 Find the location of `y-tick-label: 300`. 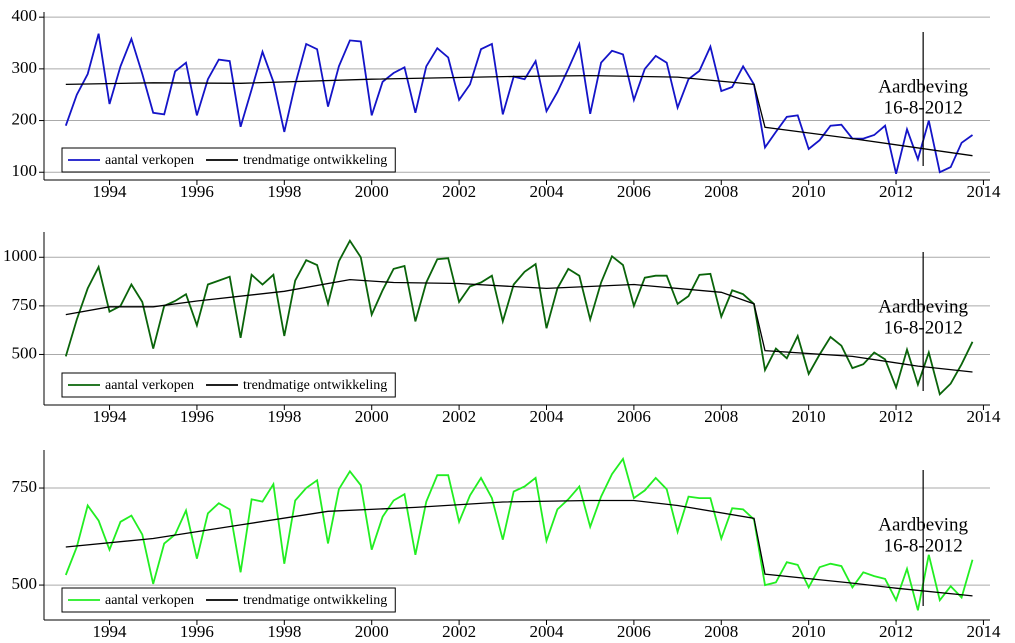

y-tick-label: 300 is located at coordinates (25, 67).